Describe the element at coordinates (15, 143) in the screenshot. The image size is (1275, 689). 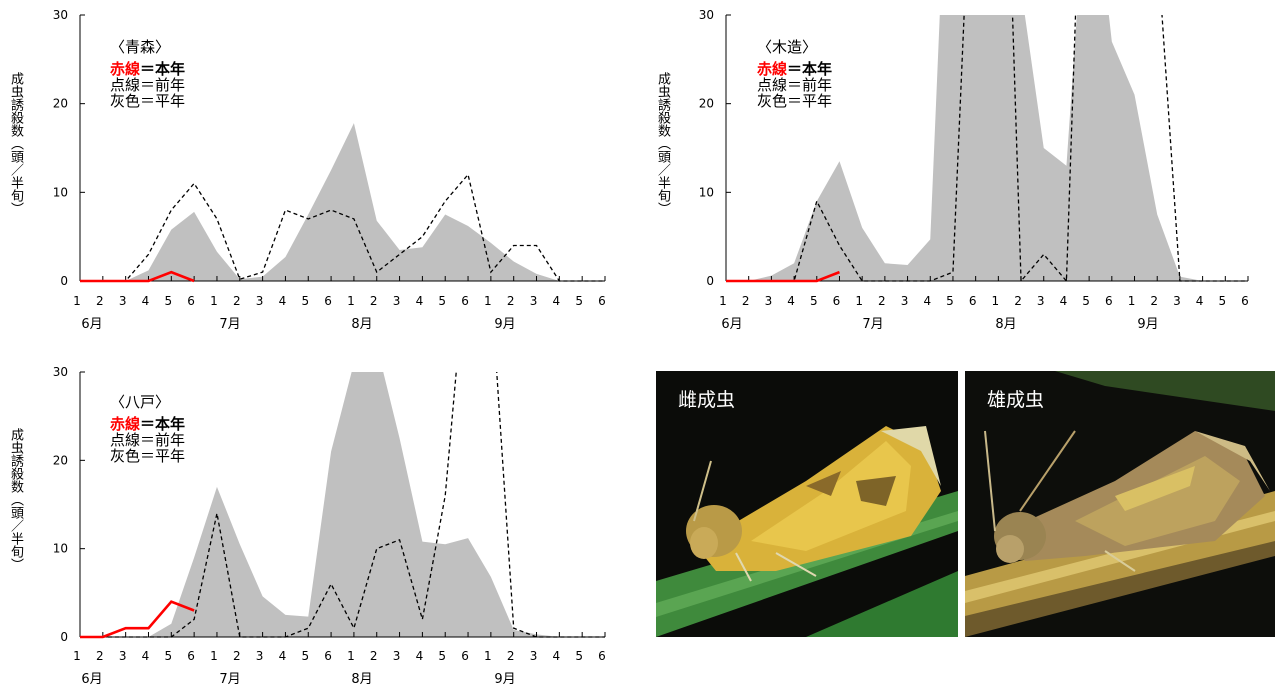
I see `y-axis-label-aomori: 成虫誘殺数（頭／半旬）` at that location.